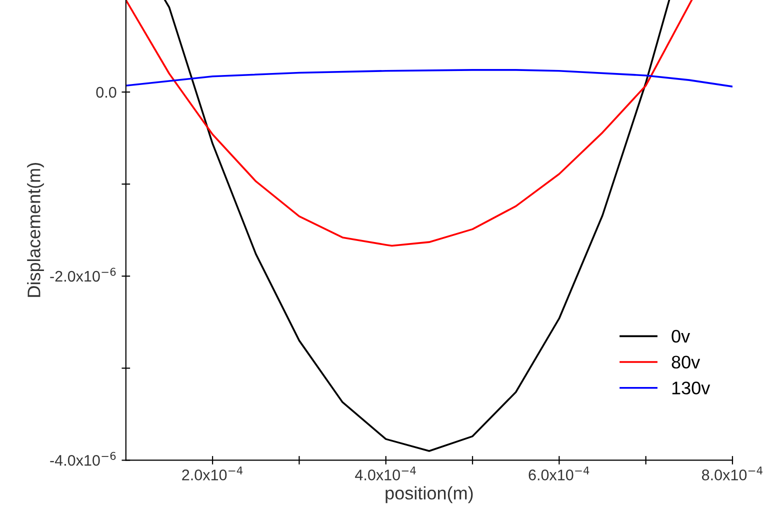 Image resolution: width=763 pixels, height=529 pixels. Describe the element at coordinates (35, 230) in the screenshot. I see `y-axis-title: Displacement(m)` at that location.